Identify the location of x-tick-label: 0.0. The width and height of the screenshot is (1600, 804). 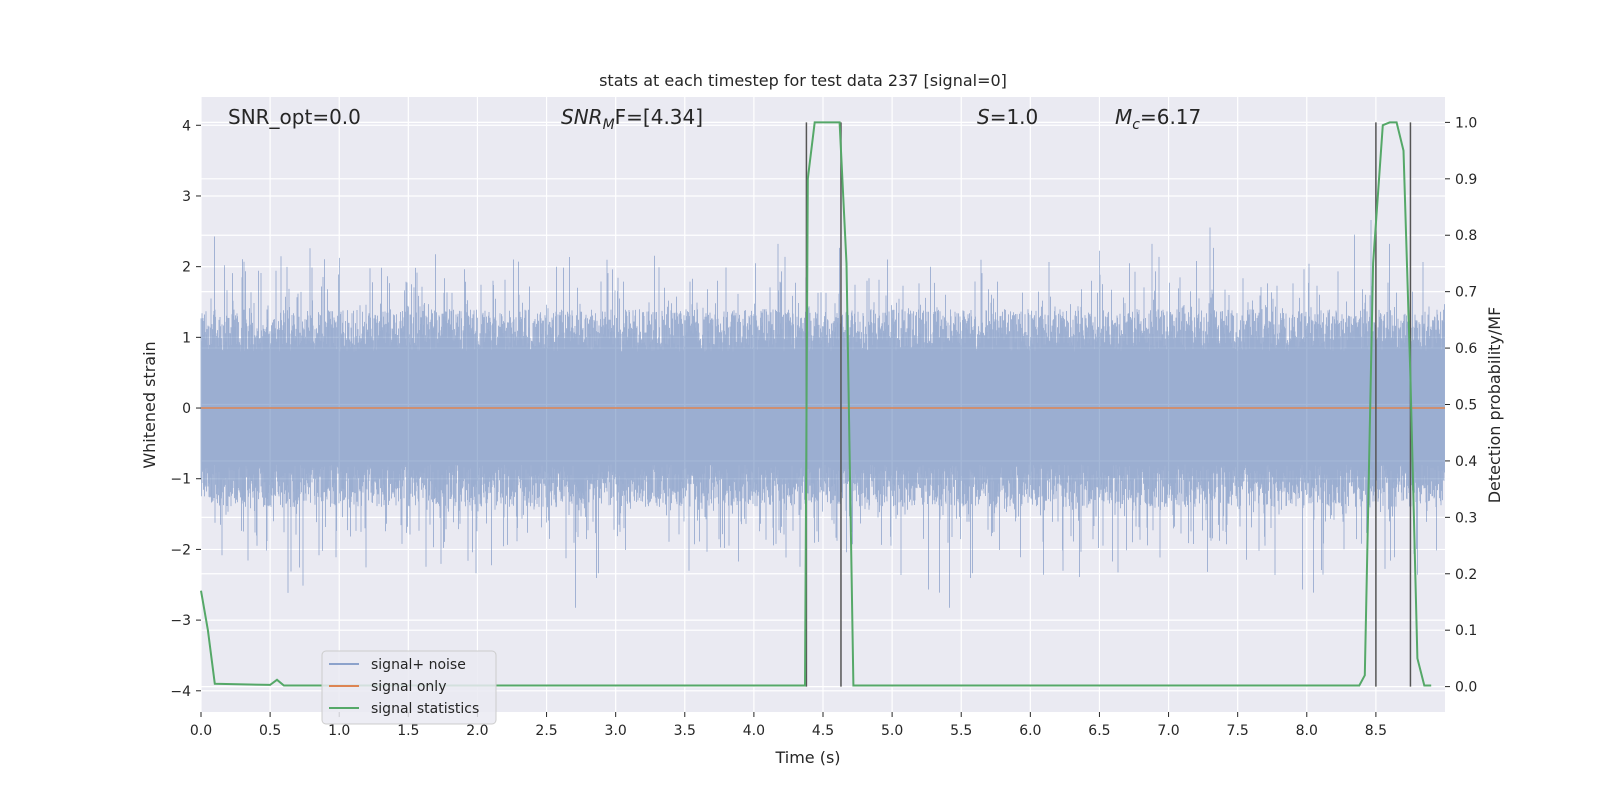
(201, 731).